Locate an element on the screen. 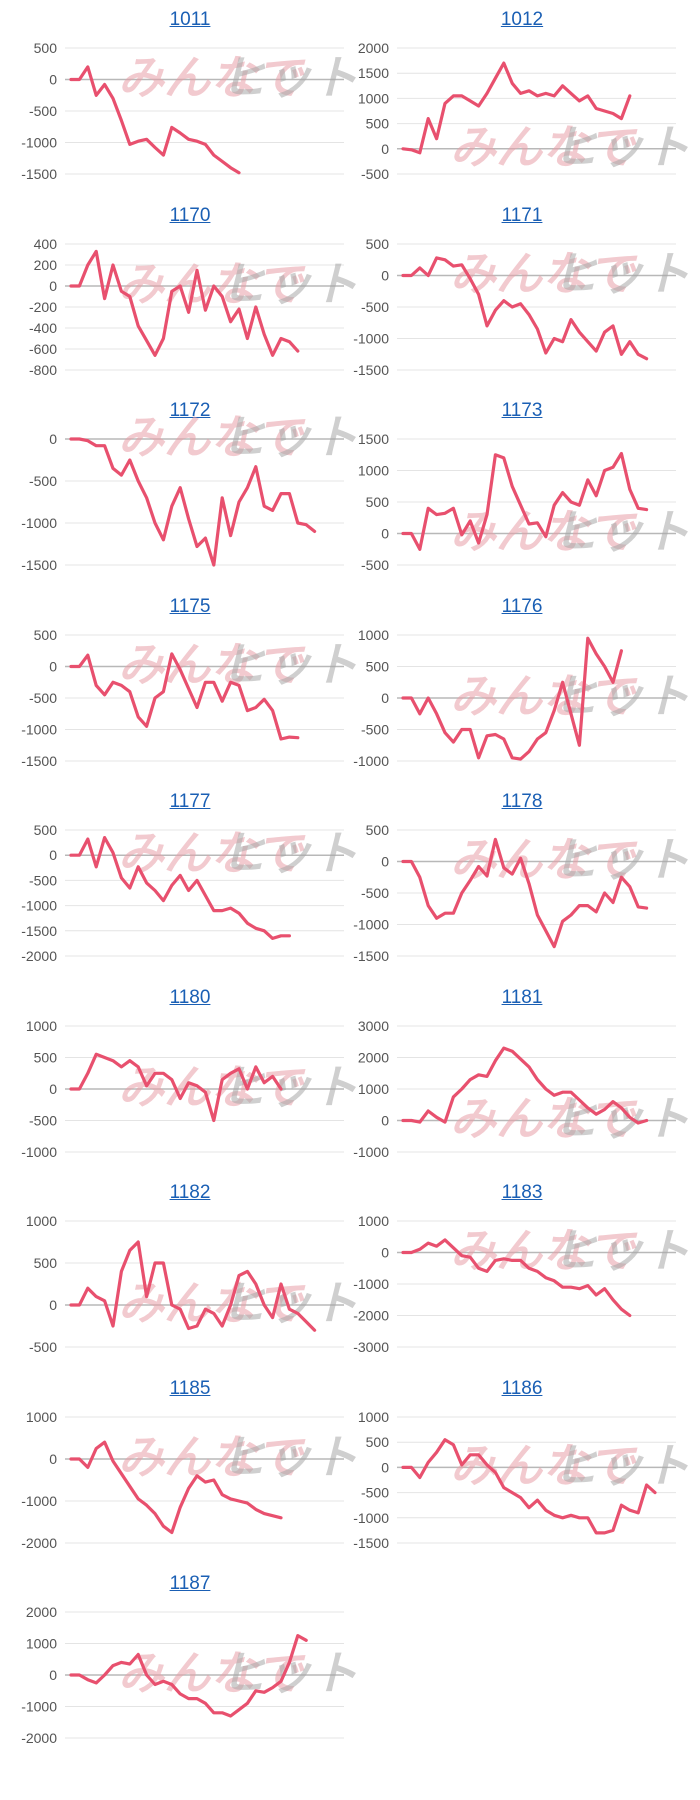 The width and height of the screenshot is (700, 1800). y-tick-label: 200 is located at coordinates (46, 265).